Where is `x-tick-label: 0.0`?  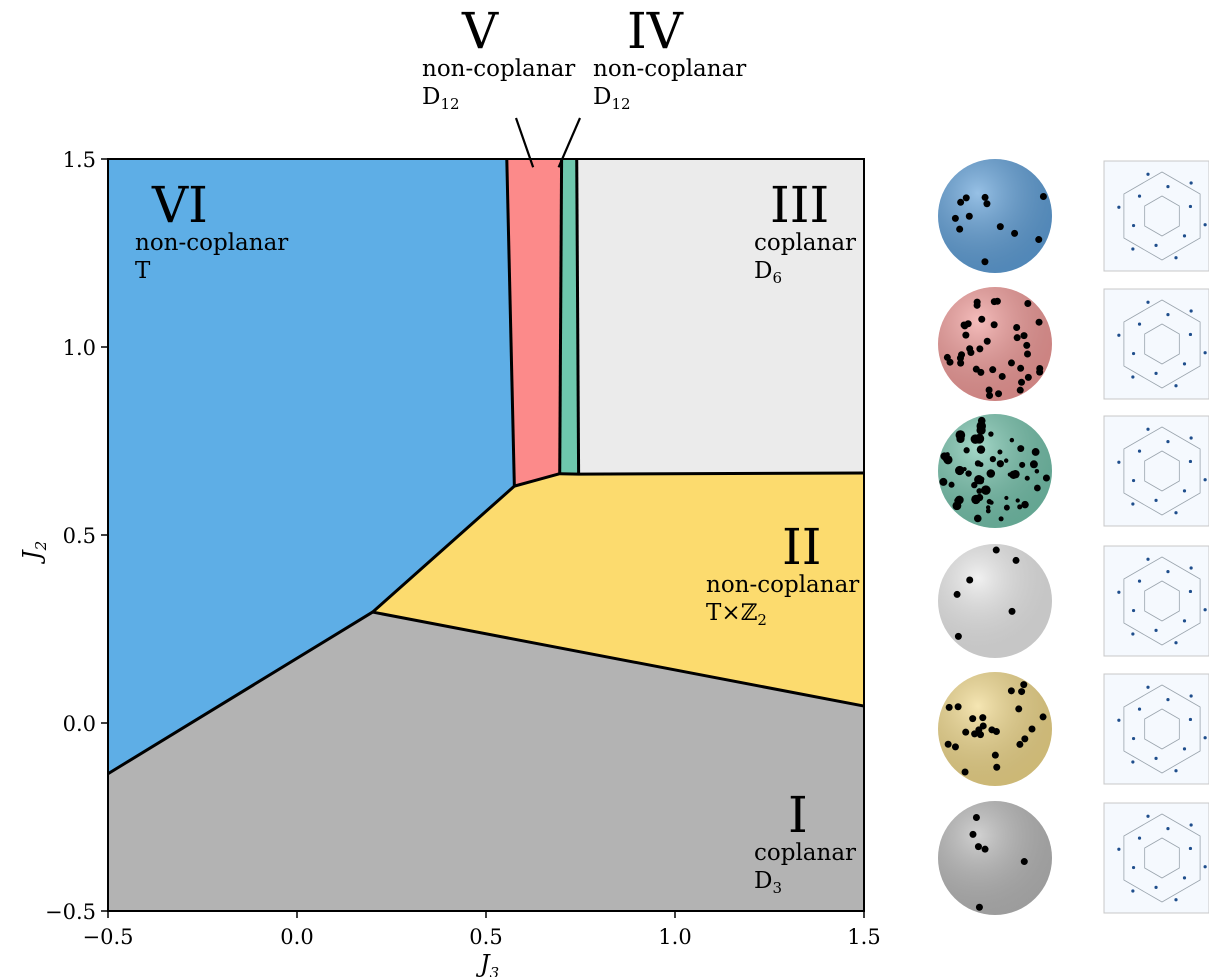
x-tick-label: 0.0 is located at coordinates (296, 937).